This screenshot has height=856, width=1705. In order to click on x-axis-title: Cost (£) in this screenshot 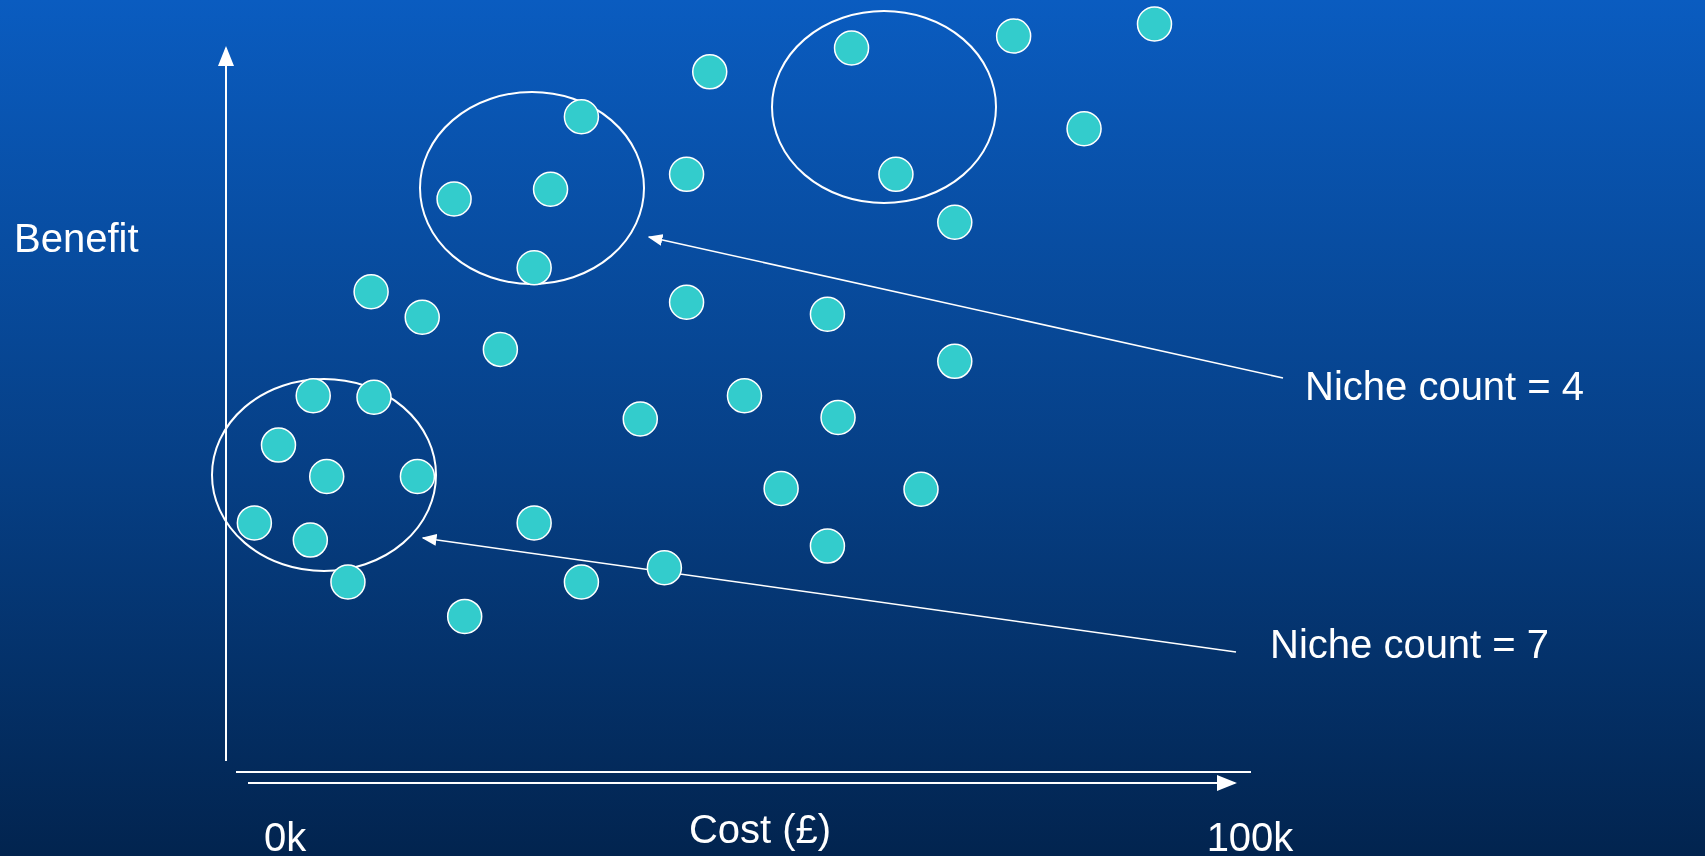, I will do `click(760, 829)`.